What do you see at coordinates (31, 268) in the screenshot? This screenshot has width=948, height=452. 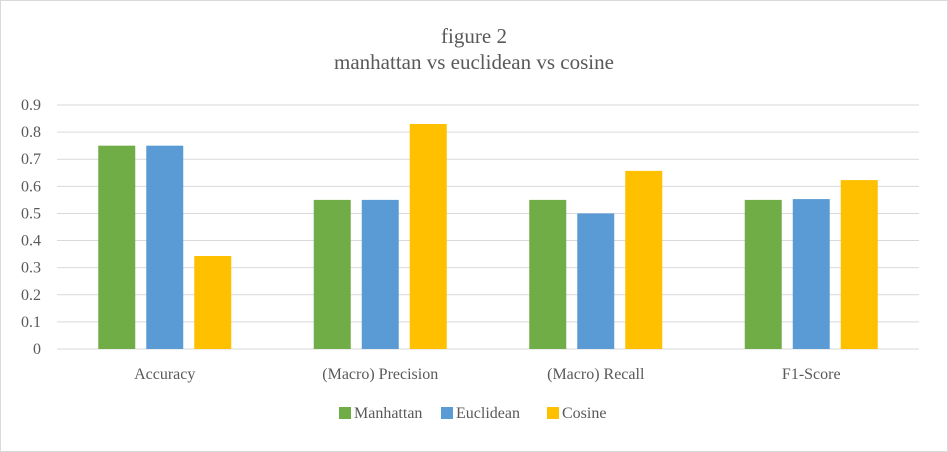 I see `y-tick-label: 0.3` at bounding box center [31, 268].